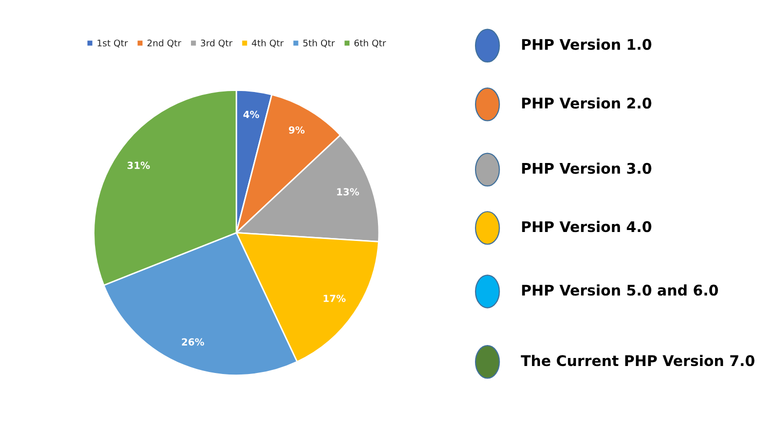 This screenshot has width=775, height=435. What do you see at coordinates (370, 43) in the screenshot?
I see `legend-label: 6th Qtr` at bounding box center [370, 43].